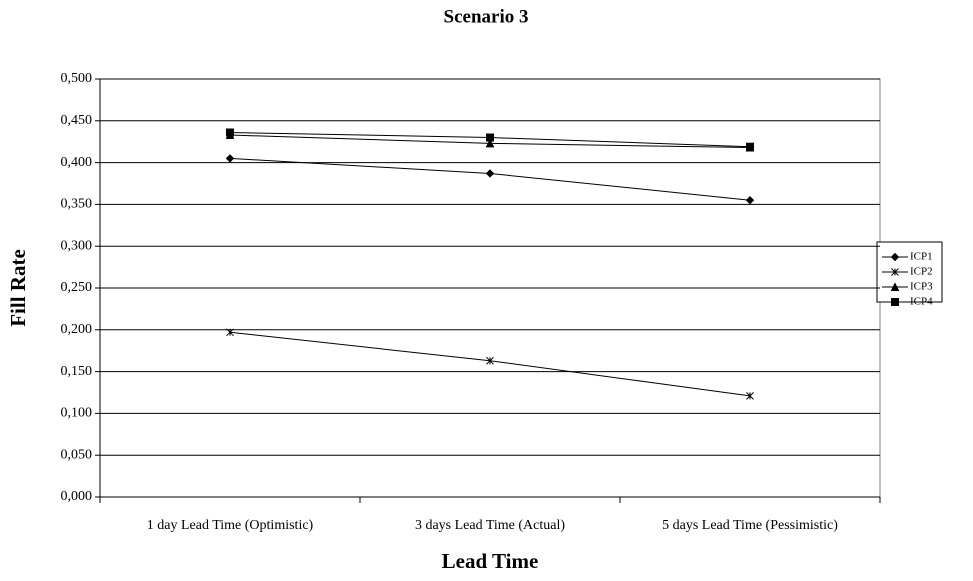  What do you see at coordinates (77, 245) in the screenshot?
I see `y-tick-label: 0,300` at bounding box center [77, 245].